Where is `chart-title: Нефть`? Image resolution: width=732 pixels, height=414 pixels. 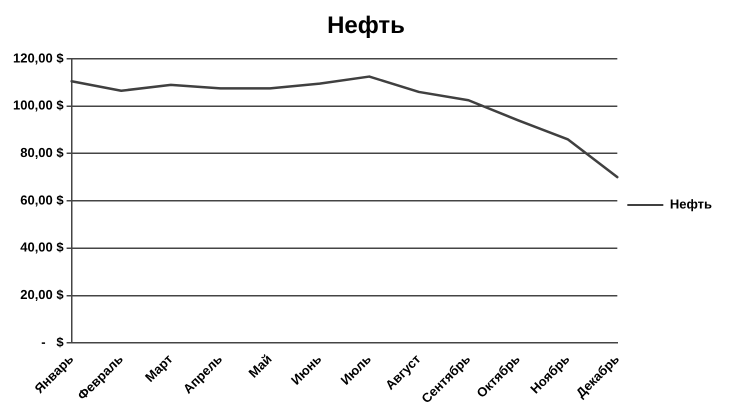
chart-title: Нефть is located at coordinates (366, 26).